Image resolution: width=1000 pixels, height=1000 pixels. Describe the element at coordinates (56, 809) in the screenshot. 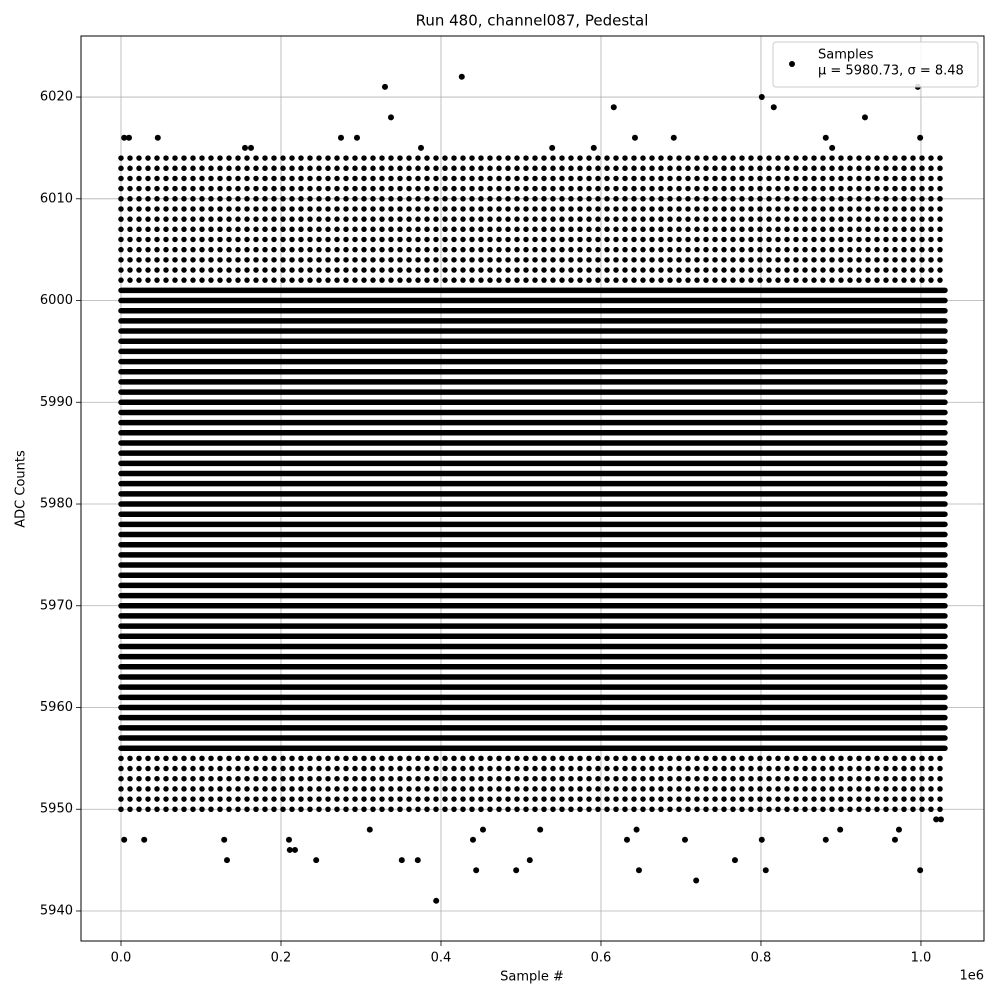

I see `y-tick-label: 5950` at that location.